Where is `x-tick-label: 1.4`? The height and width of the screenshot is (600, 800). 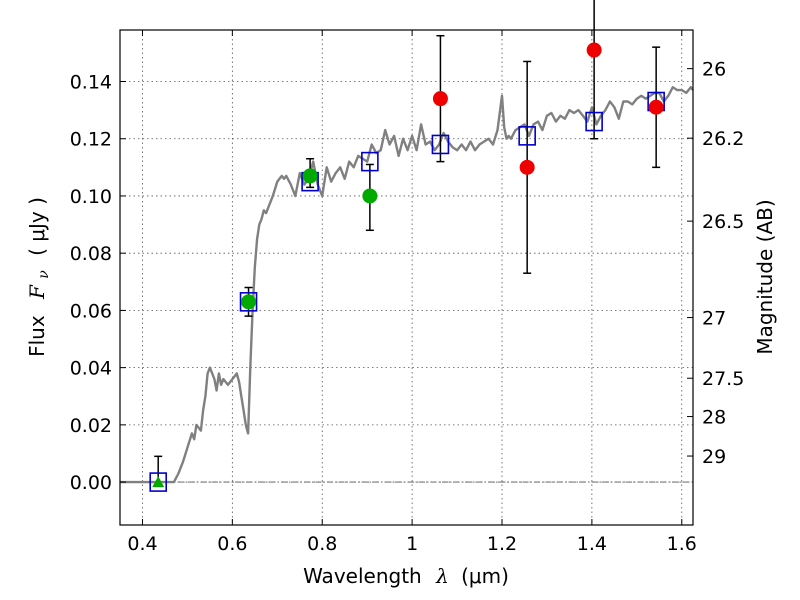
x-tick-label: 1.4 is located at coordinates (592, 544).